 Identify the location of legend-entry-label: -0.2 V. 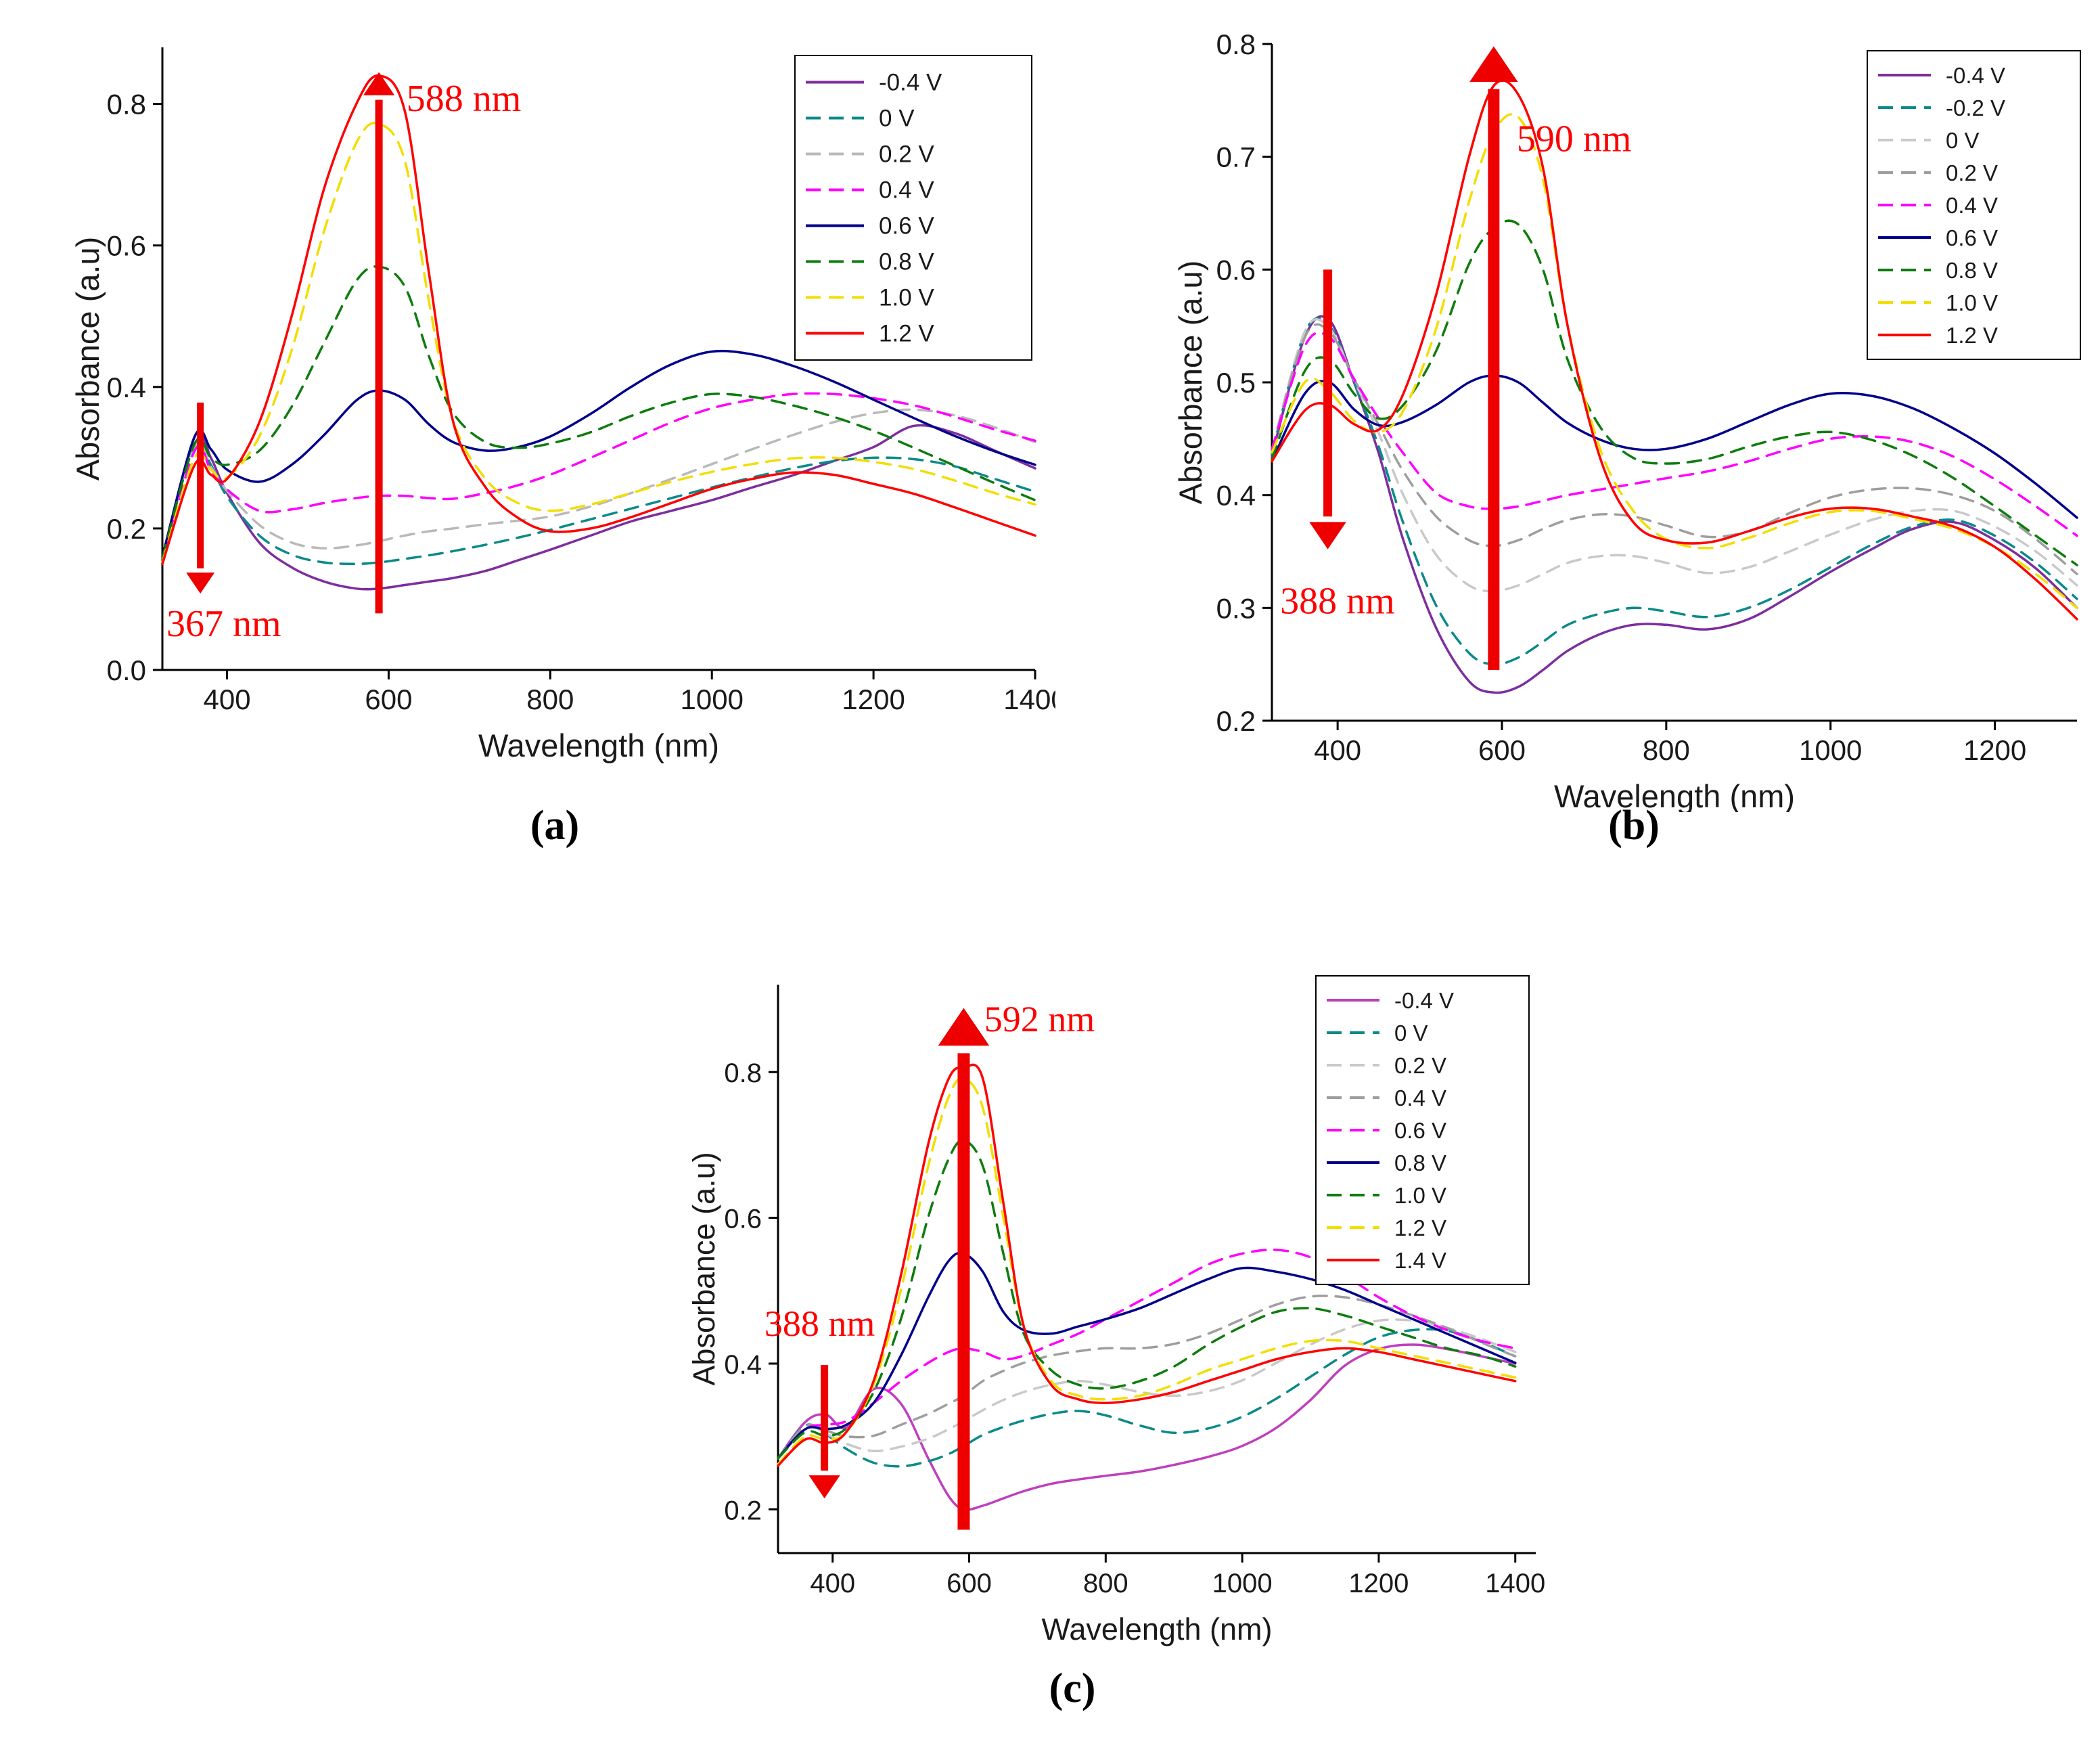
(1976, 107).